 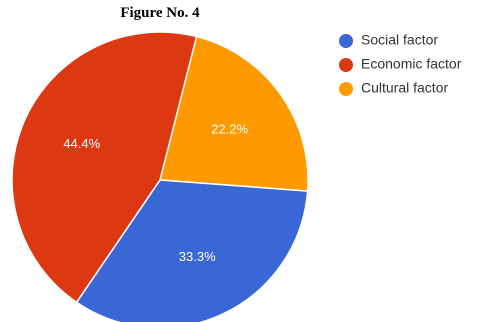 I want to click on chart-title: Figure No. 4, so click(x=160, y=13).